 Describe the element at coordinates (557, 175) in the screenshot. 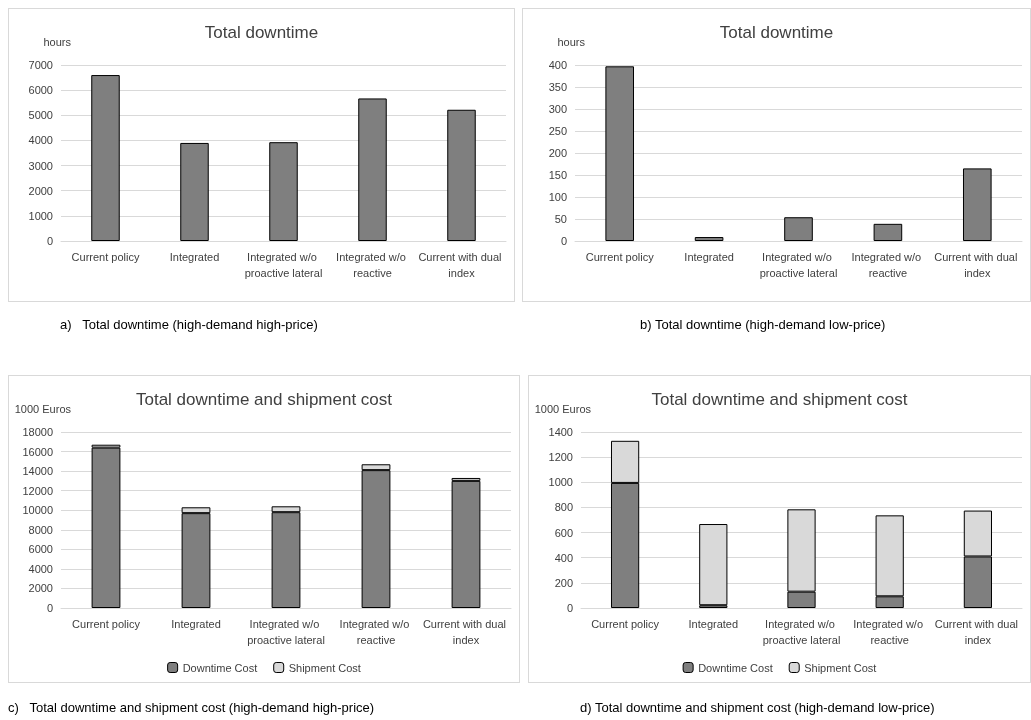

I see `y-tick-label: 150` at that location.